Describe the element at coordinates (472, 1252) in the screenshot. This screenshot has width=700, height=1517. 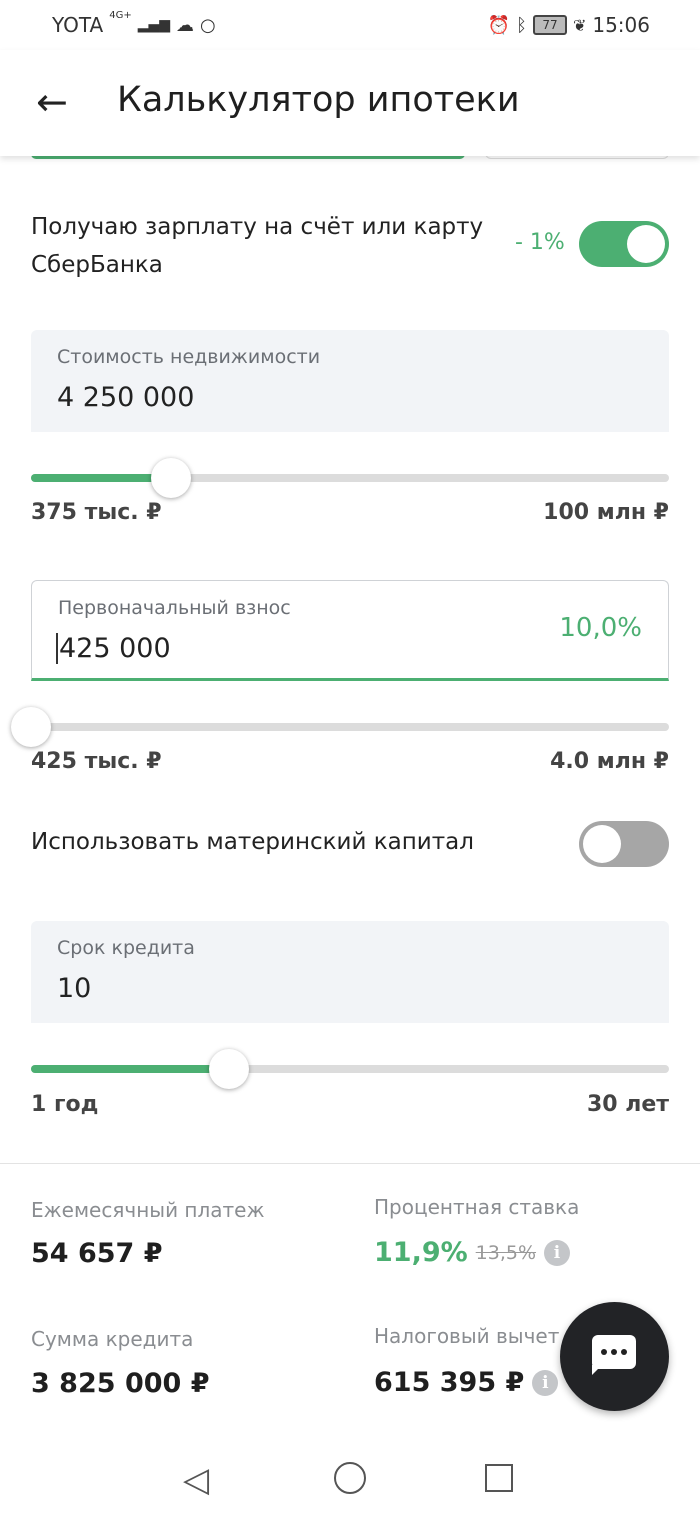
I see `rate-row: 11,9% 13,5% i` at that location.